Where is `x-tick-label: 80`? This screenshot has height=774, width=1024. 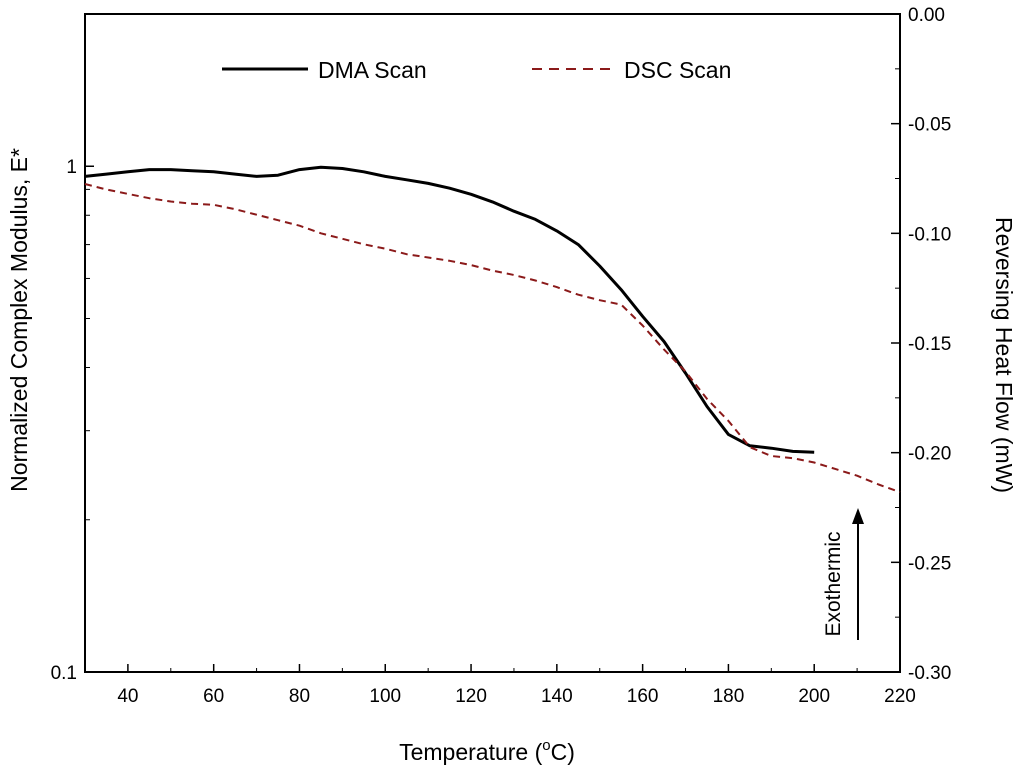
x-tick-label: 80 is located at coordinates (299, 696).